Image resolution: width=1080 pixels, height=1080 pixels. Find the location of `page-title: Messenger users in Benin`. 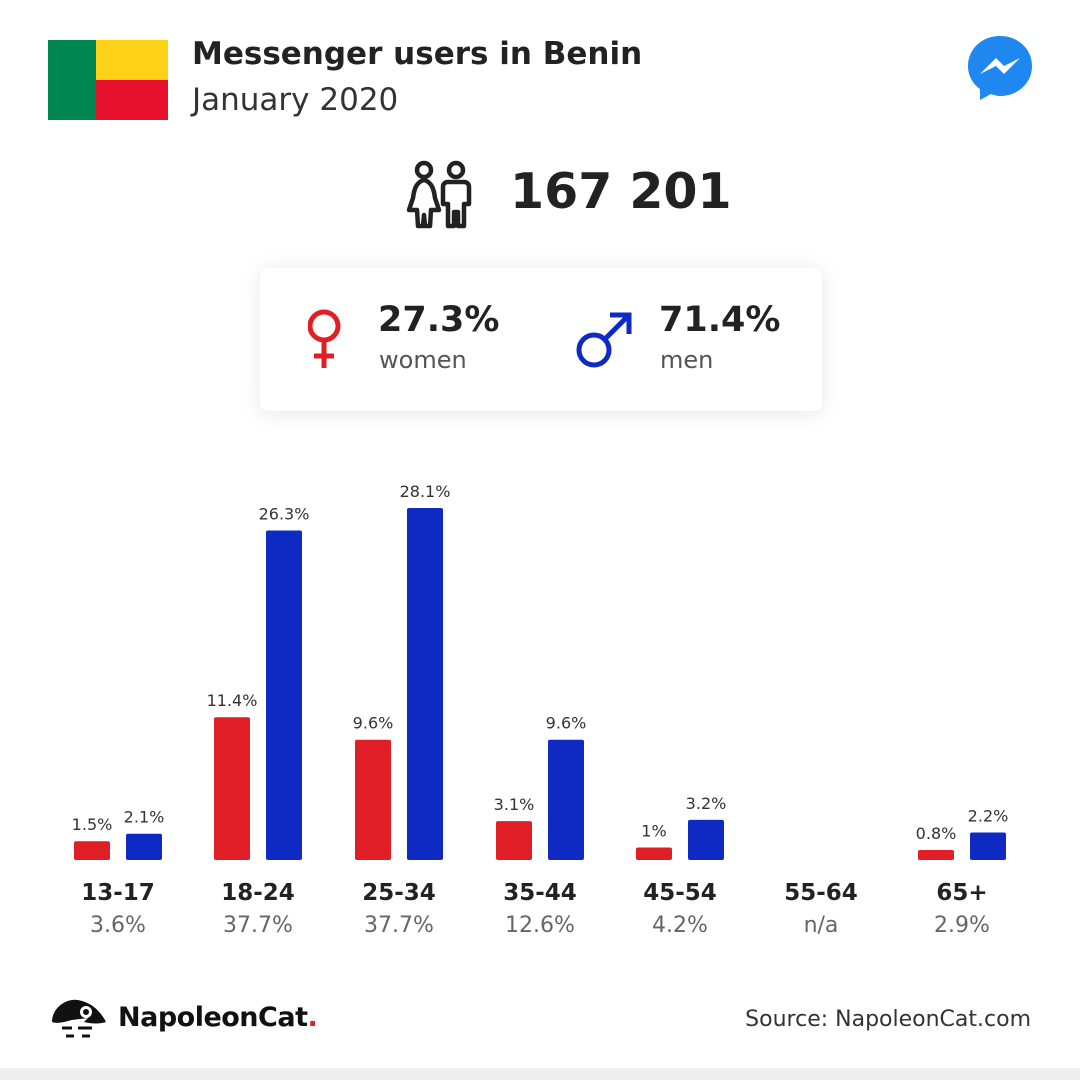

page-title: Messenger users in Benin is located at coordinates (417, 54).